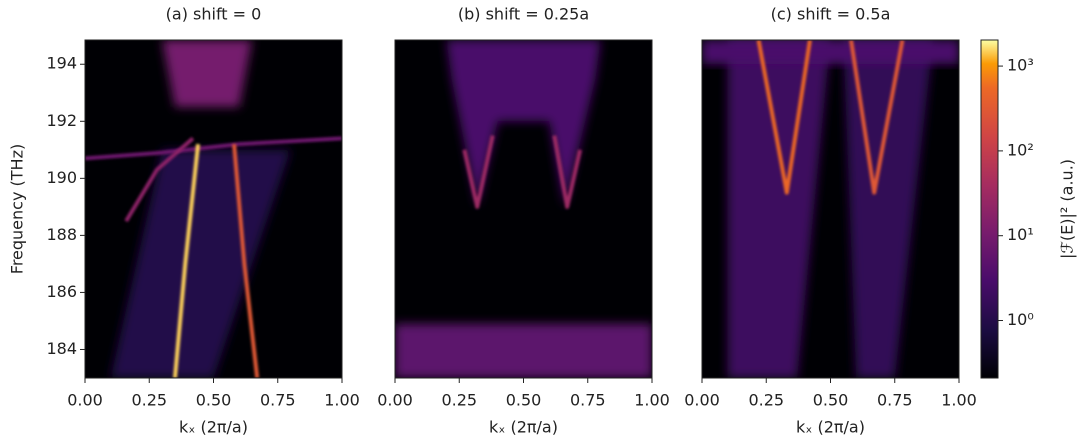 The width and height of the screenshot is (1085, 440). What do you see at coordinates (1067, 209) in the screenshot?
I see `colorbar-label: |ℱ(E)|² (a.u.)` at bounding box center [1067, 209].